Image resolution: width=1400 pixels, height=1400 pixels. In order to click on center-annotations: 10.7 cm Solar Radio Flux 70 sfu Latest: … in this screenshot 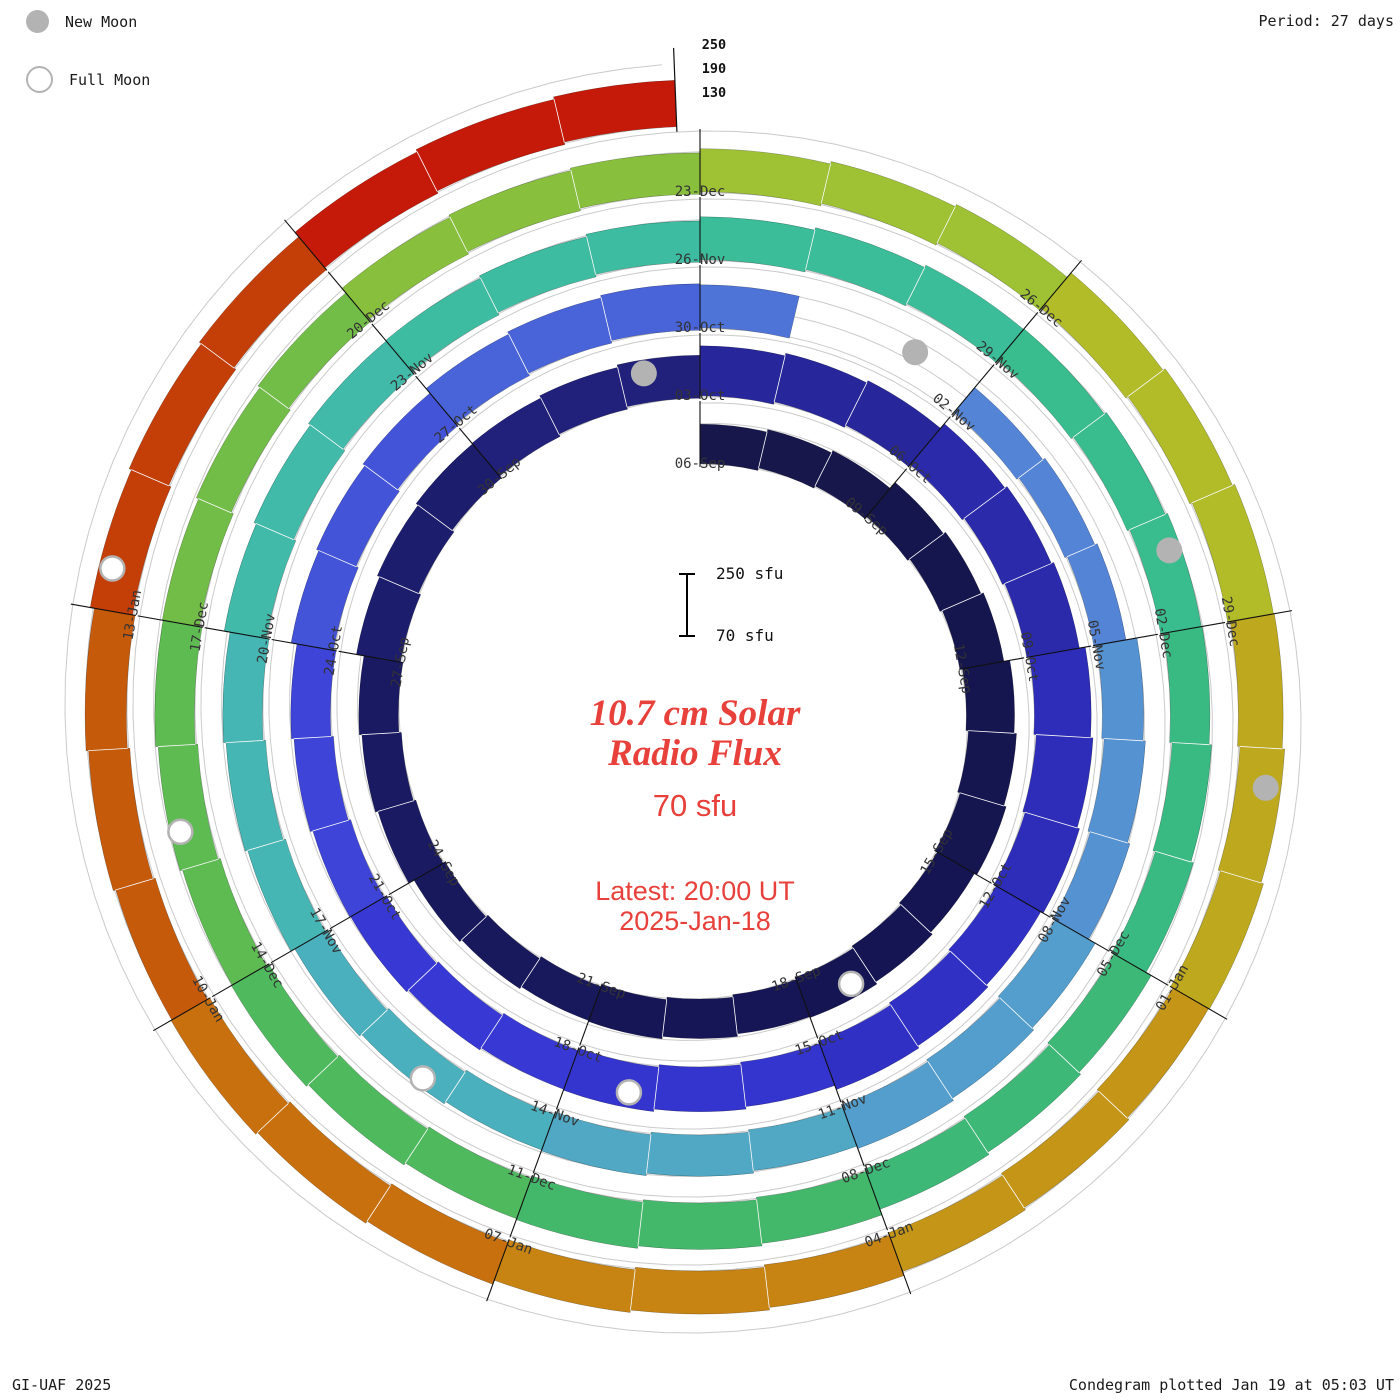, I will do `click(695, 815)`.